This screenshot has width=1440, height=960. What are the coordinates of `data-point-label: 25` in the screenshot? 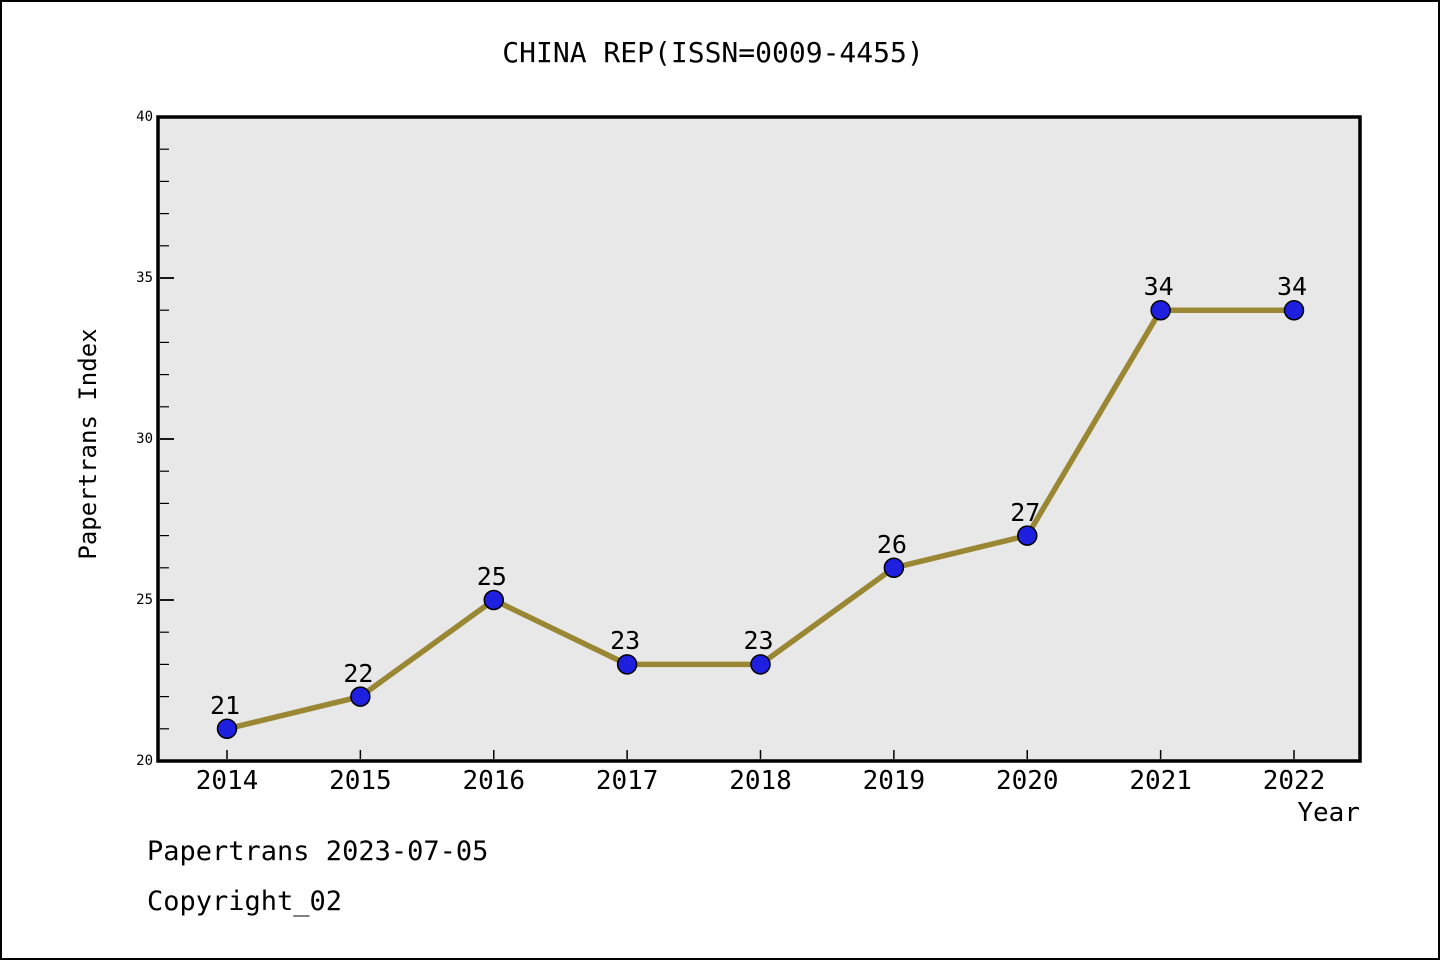 It's located at (491, 576).